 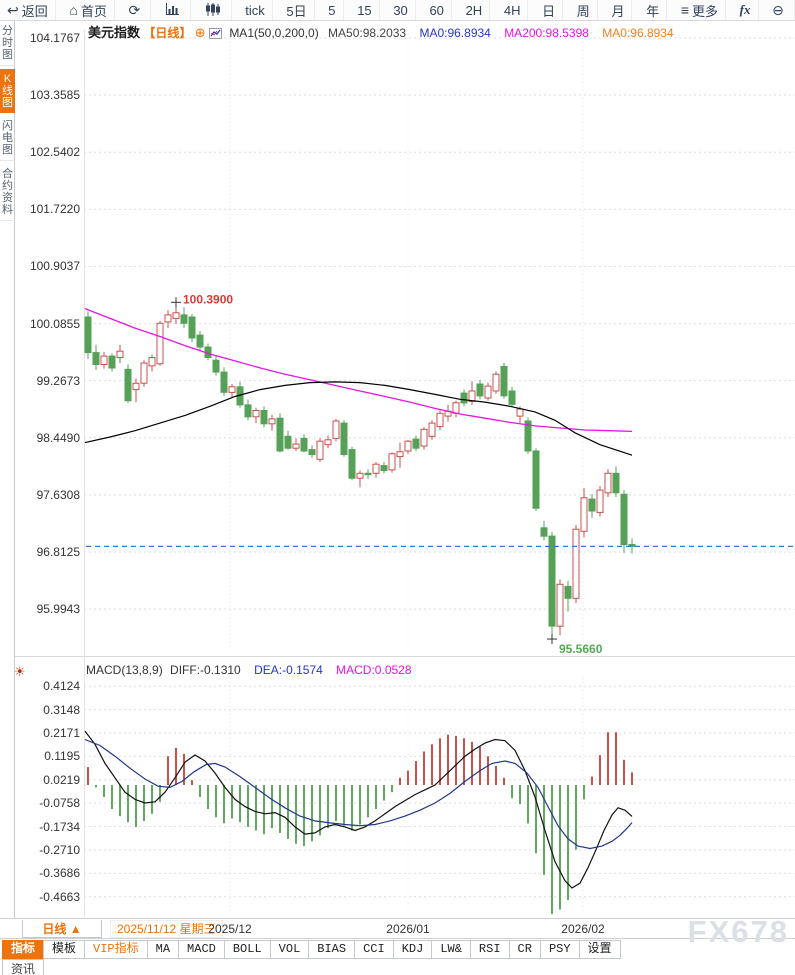 What do you see at coordinates (62, 756) in the screenshot?
I see `y-axis-tick: 0.1195` at bounding box center [62, 756].